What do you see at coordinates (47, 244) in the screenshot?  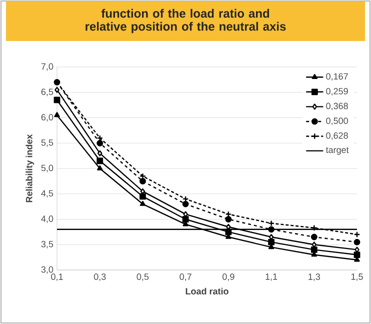 I see `y-tick-label: 3,5` at bounding box center [47, 244].